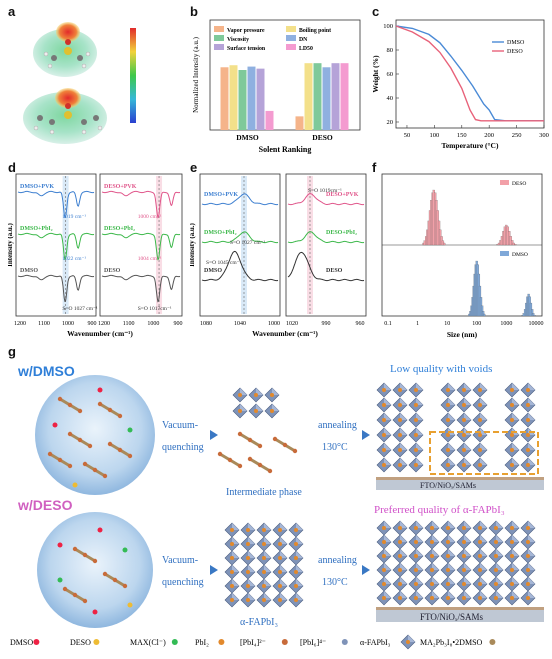  I want to click on x-tick-label: 1200, so click(104, 324).